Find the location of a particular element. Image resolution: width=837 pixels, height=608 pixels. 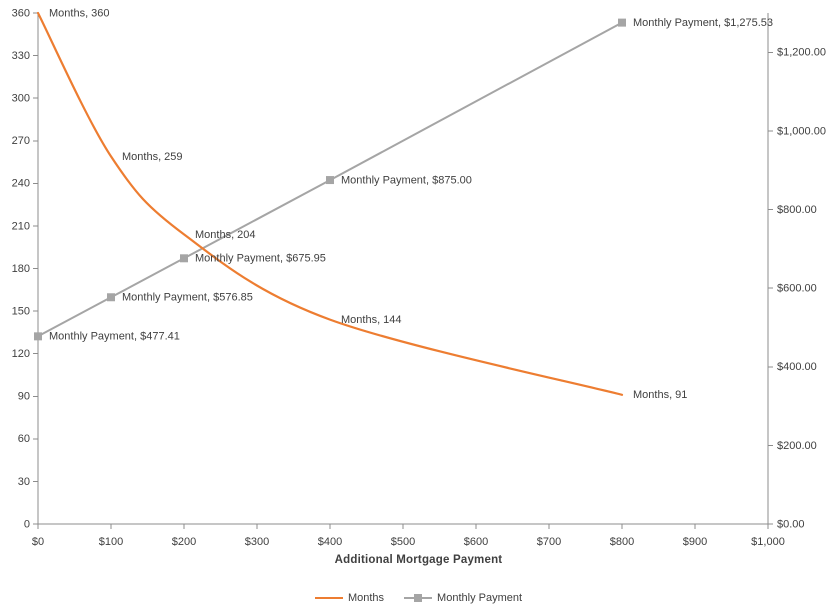

x-axis-tick-label: $0 is located at coordinates (38, 542).